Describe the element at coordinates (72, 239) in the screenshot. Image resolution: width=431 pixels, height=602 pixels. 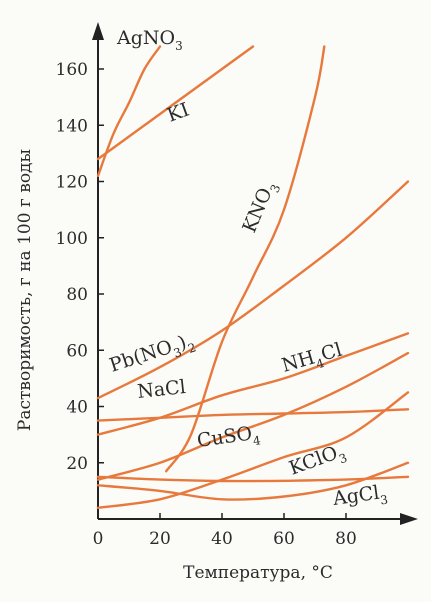
I see `y-tick-label: 100` at that location.